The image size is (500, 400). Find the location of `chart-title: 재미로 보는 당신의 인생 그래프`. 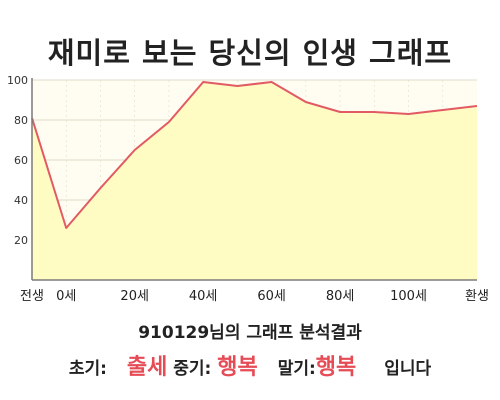

chart-title: 재미로 보는 당신의 인생 그래프 is located at coordinates (250, 53).